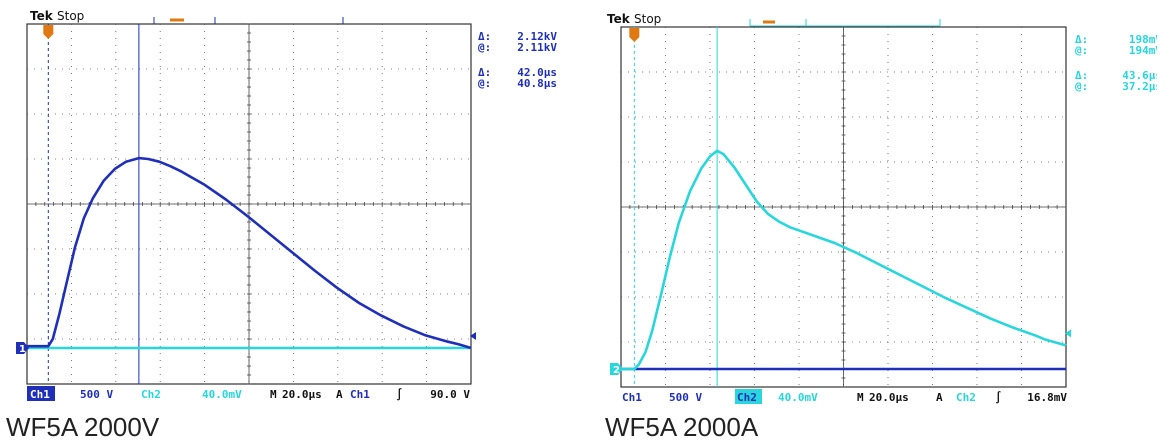  Describe the element at coordinates (517, 60) in the screenshot. I see `measurement-readouts: Δ: 2.12kV @: 2.11kV Δ: 42.0µs @: 40.8µs` at that location.